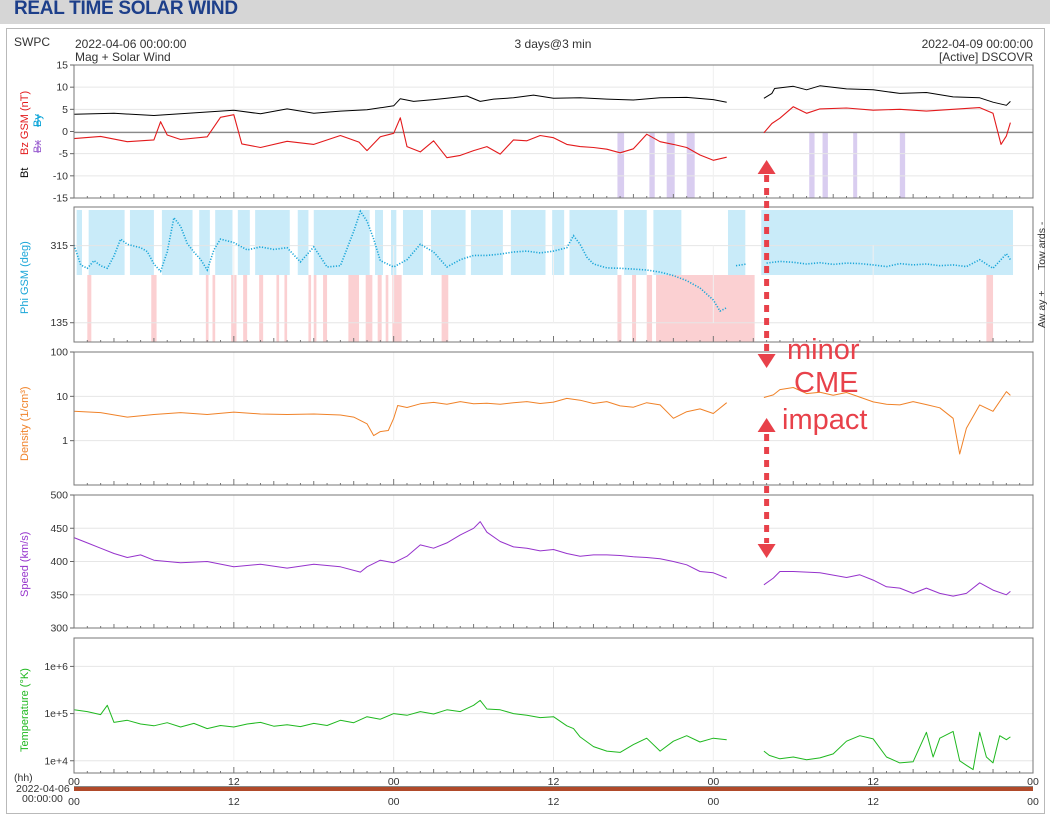 This screenshot has height=816, width=1050. I want to click on density-tick-label-1: 10, so click(62, 397).